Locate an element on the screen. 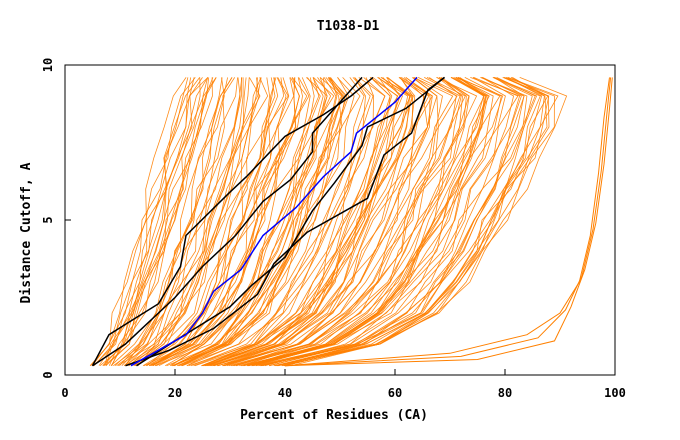 The image size is (680, 440). x-tick-label: 0 is located at coordinates (64, 393).